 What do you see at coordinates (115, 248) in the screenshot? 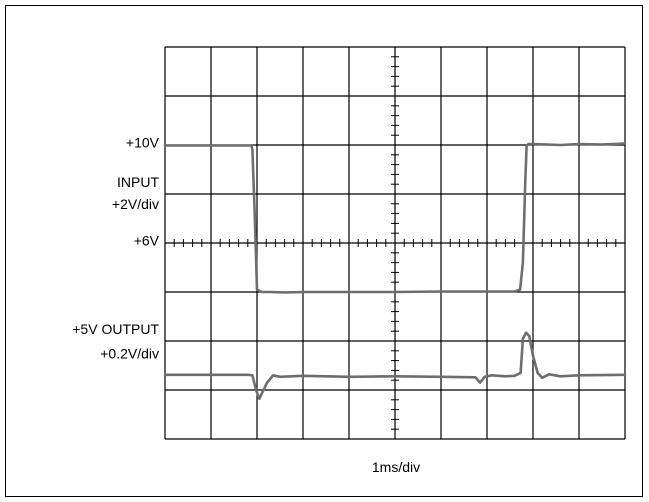
I see `channel-labels: +10V INPUT +2V/div +6V +5V OUTPUT +0.2V/div` at bounding box center [115, 248].